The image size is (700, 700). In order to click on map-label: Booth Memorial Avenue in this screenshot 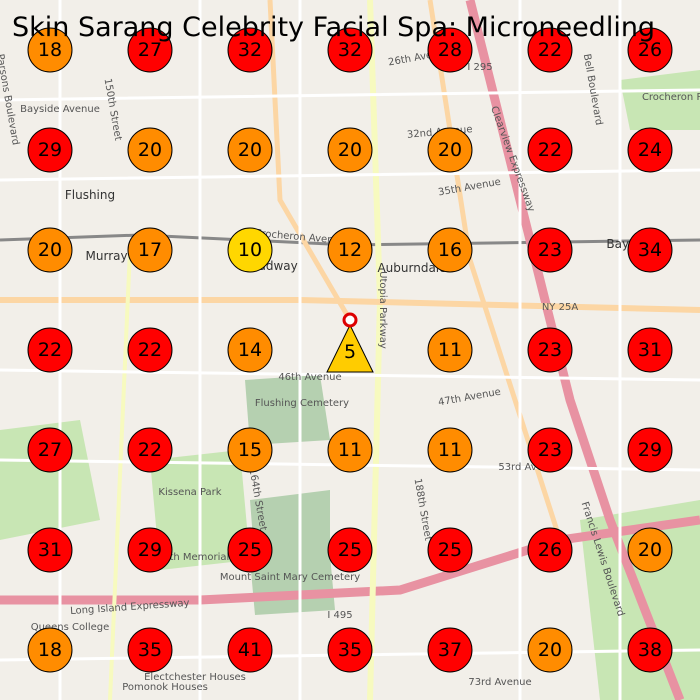, I will do `click(209, 557)`.